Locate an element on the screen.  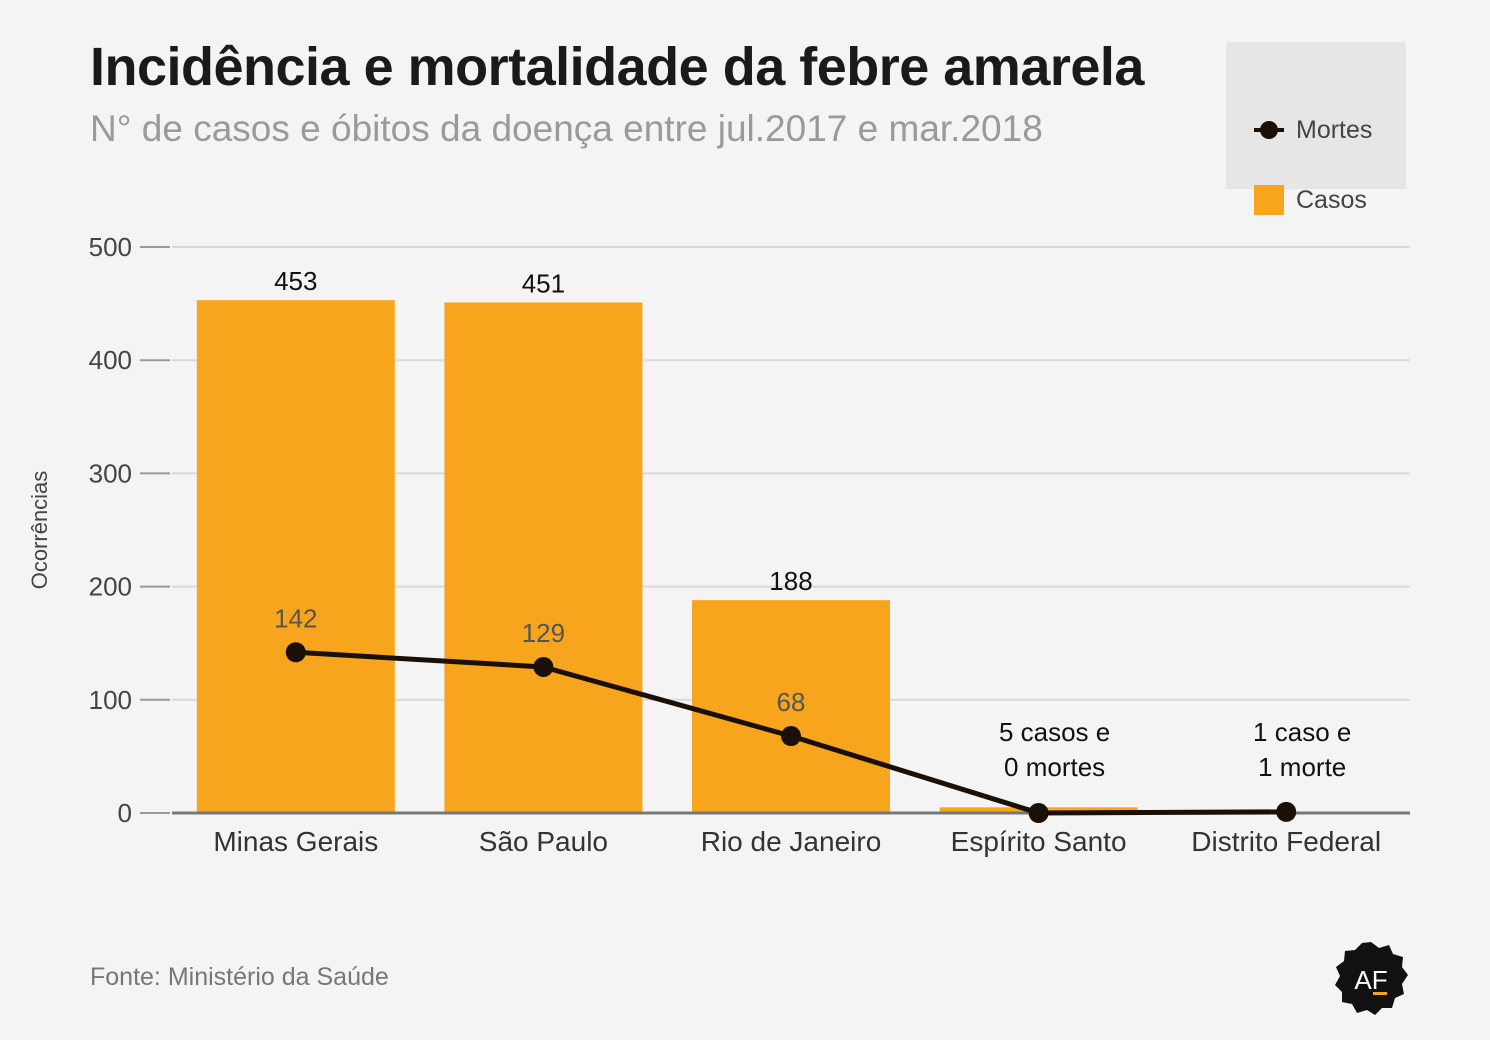
x-tick-label: São Paulo is located at coordinates (543, 841).